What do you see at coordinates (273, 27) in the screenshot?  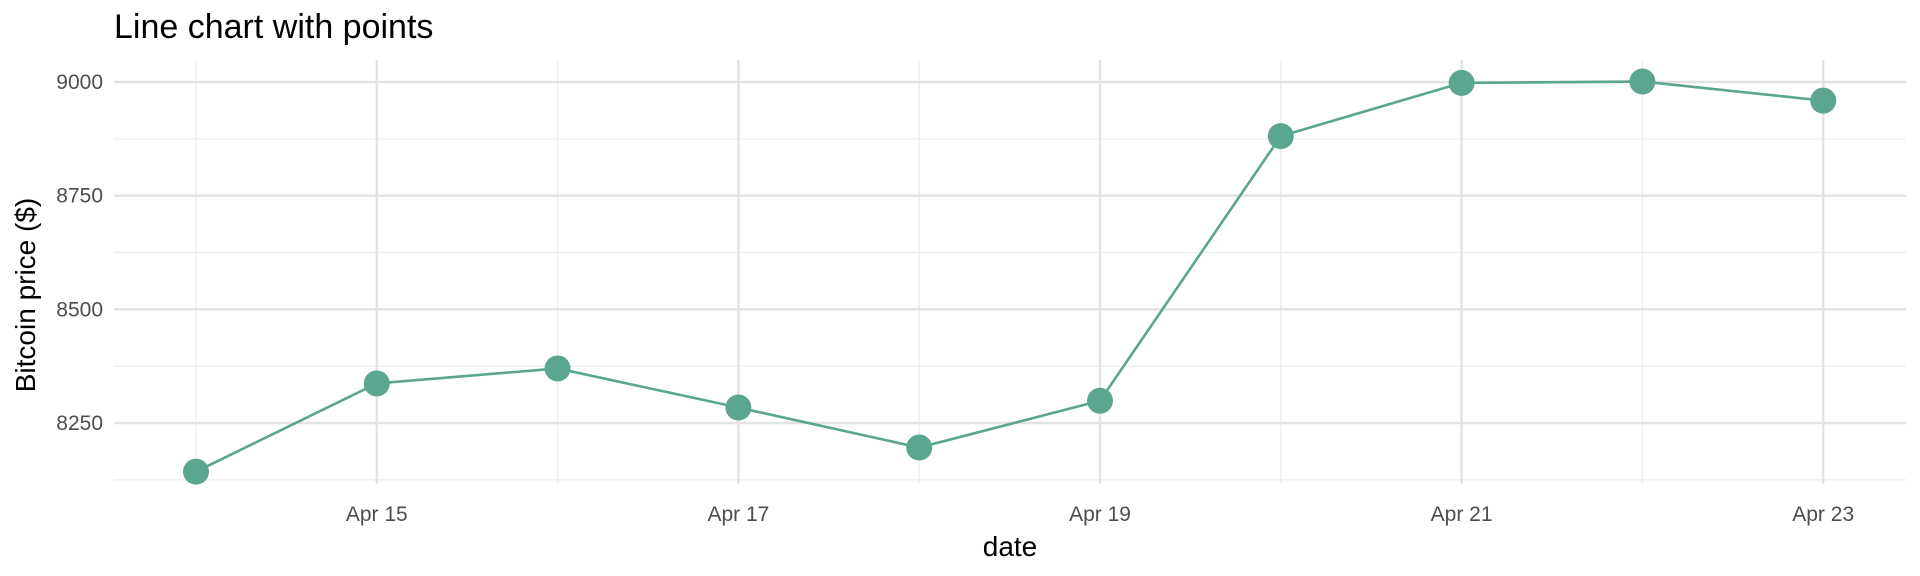 I see `chart-title: Line chart with points` at bounding box center [273, 27].